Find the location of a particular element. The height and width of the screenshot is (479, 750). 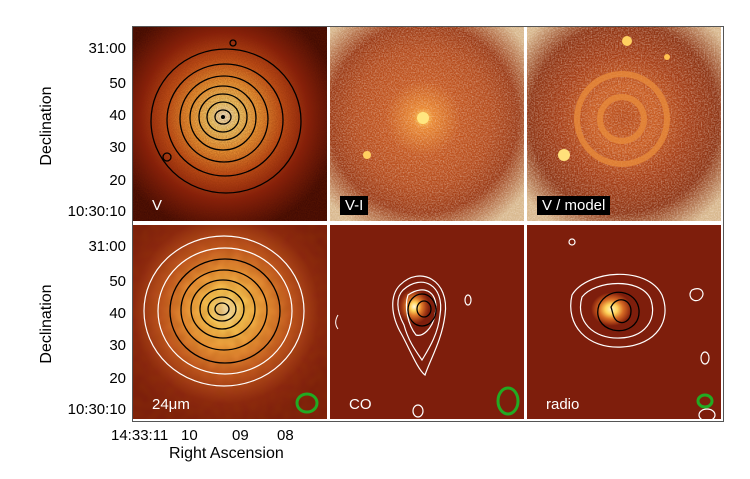

panel-radio: radio is located at coordinates (624, 322).